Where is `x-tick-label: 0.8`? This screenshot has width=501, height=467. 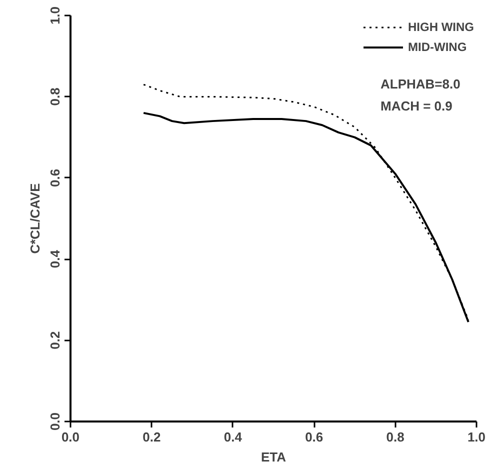
x-tick-label: 0.8 is located at coordinates (395, 437).